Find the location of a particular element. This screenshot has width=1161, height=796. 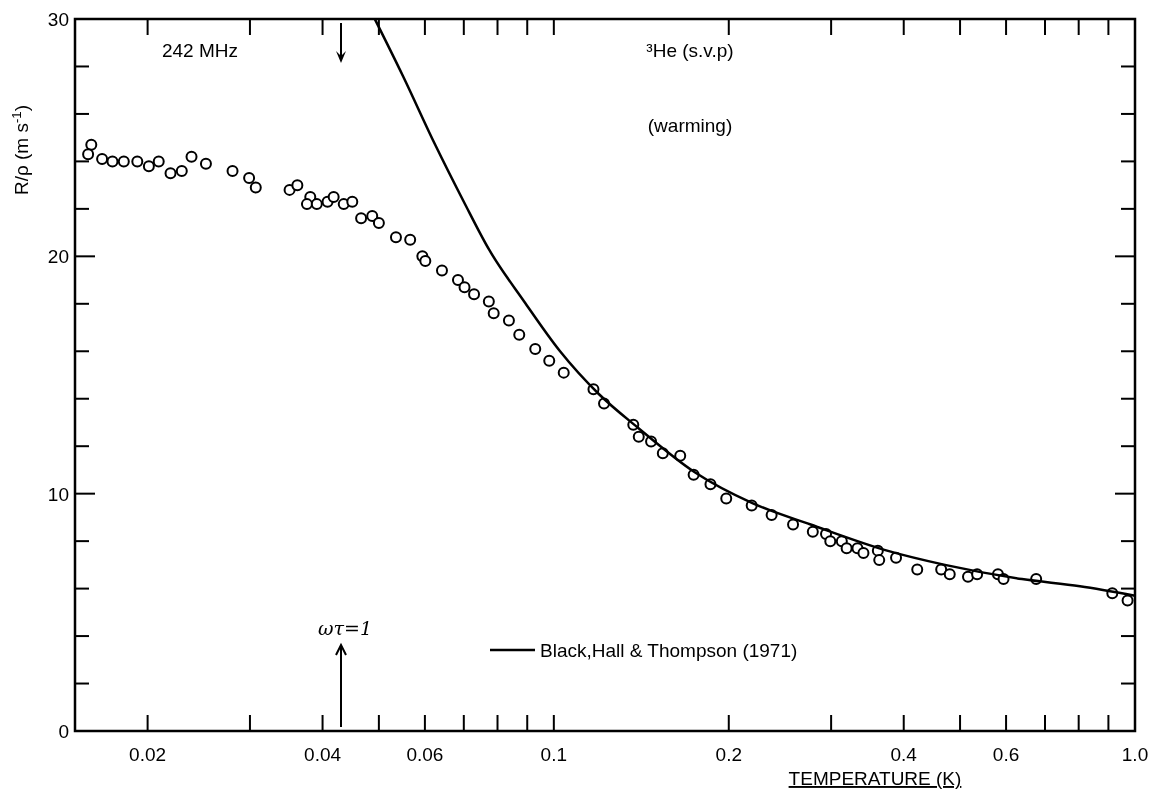

y-tick-label: 0 is located at coordinates (63, 731).